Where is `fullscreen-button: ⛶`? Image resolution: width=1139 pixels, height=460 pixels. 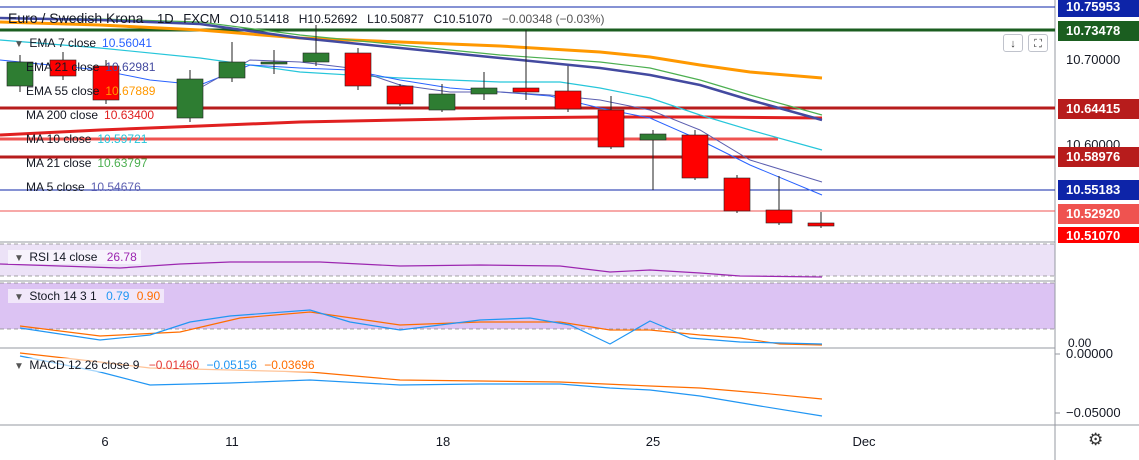
fullscreen-button: ⛶ is located at coordinates (1038, 43).